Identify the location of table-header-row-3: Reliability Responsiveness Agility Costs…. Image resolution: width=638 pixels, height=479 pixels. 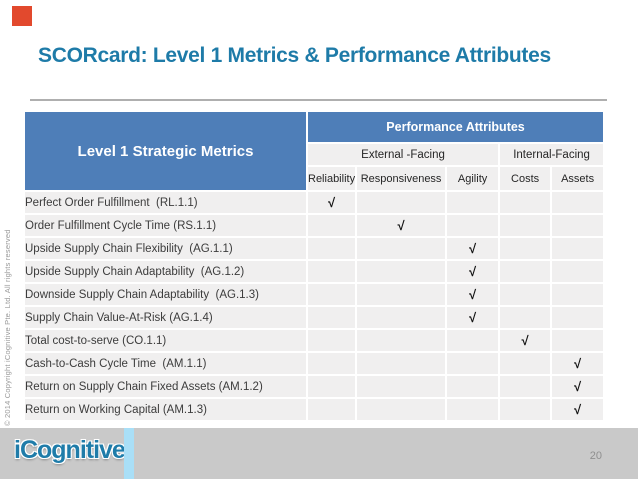
(315, 178).